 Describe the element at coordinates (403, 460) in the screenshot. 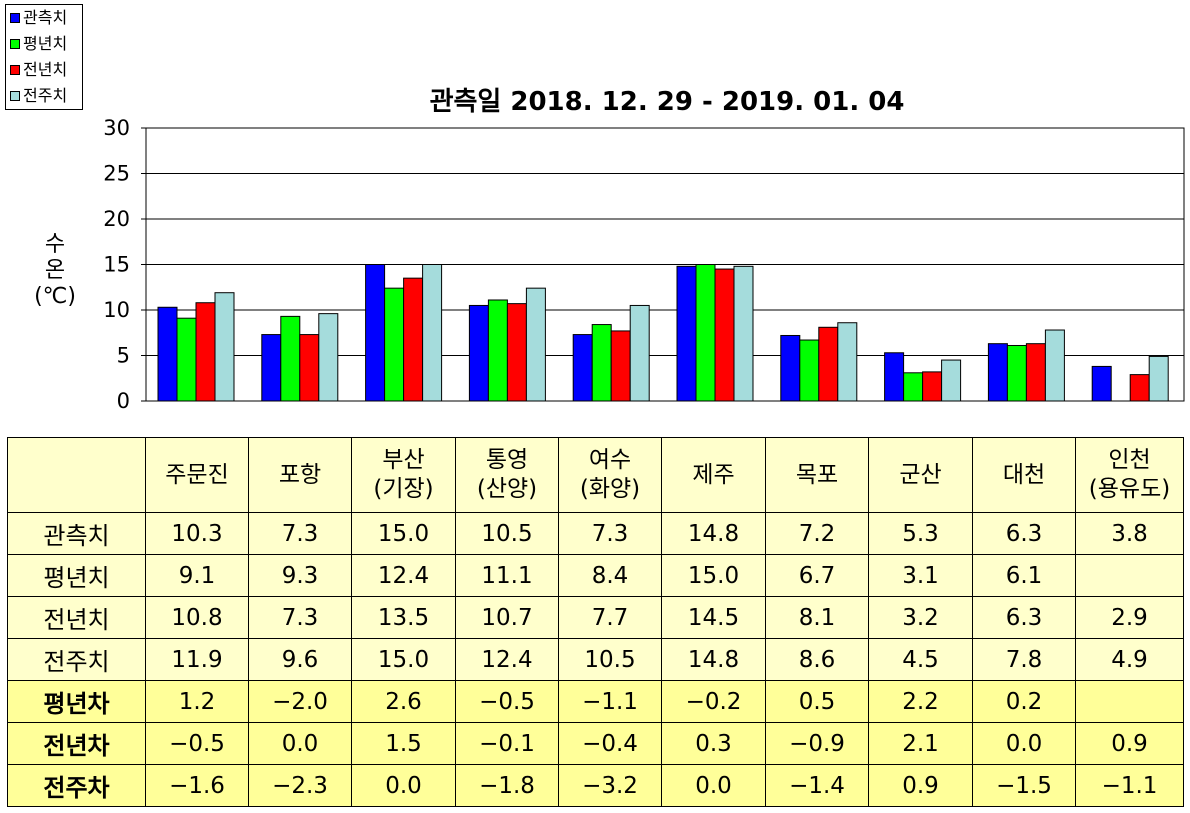

I see `table-header-text: 부산` at that location.